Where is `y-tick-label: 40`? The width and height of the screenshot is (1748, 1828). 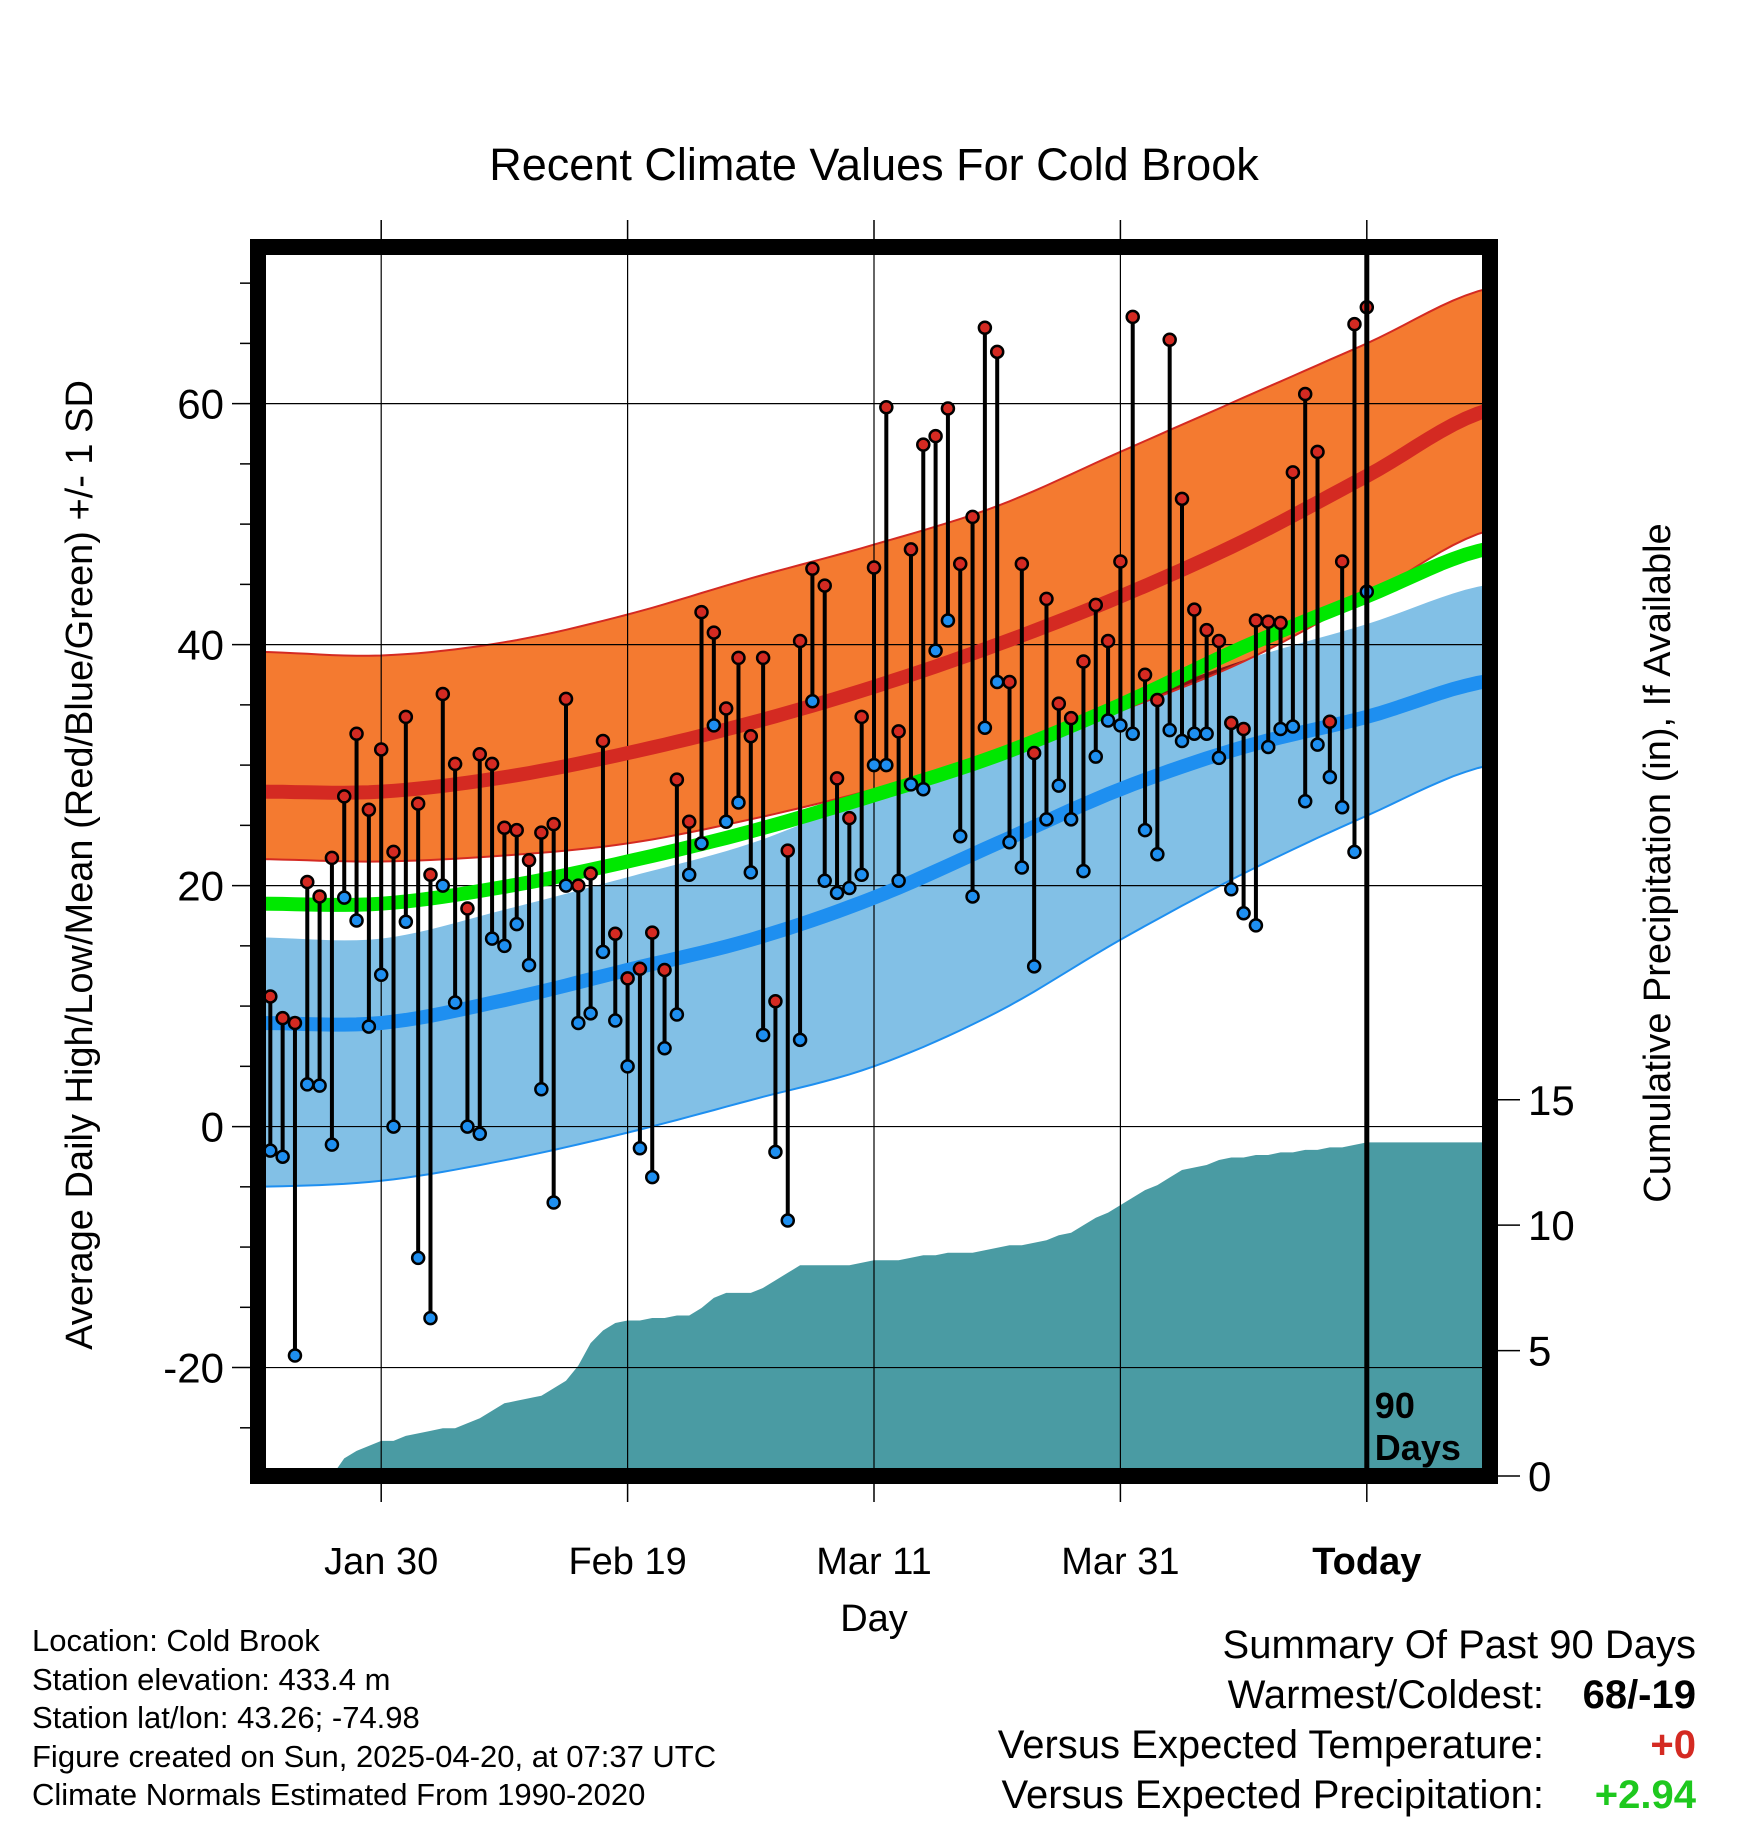 y-tick-label: 40 is located at coordinates (200, 645).